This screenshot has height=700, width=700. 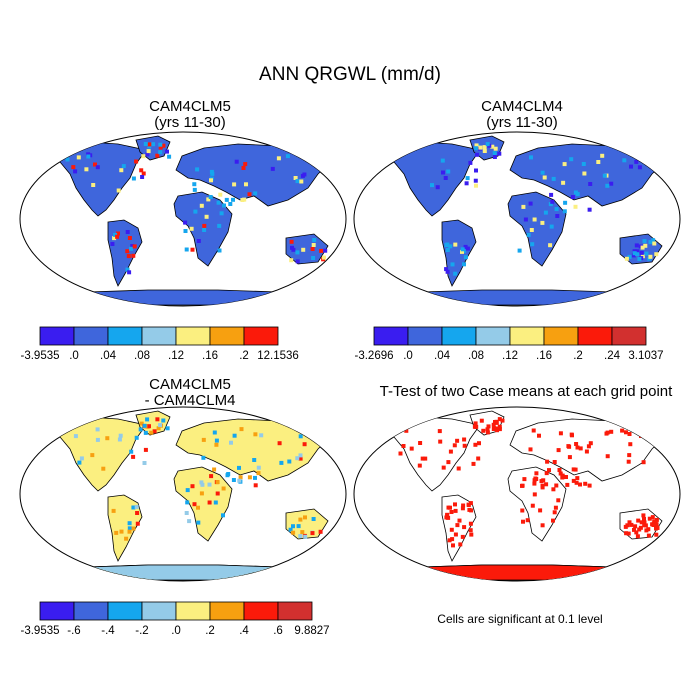 What do you see at coordinates (373, 356) in the screenshot?
I see `colorbar-tick-label: -3.2696` at bounding box center [373, 356].